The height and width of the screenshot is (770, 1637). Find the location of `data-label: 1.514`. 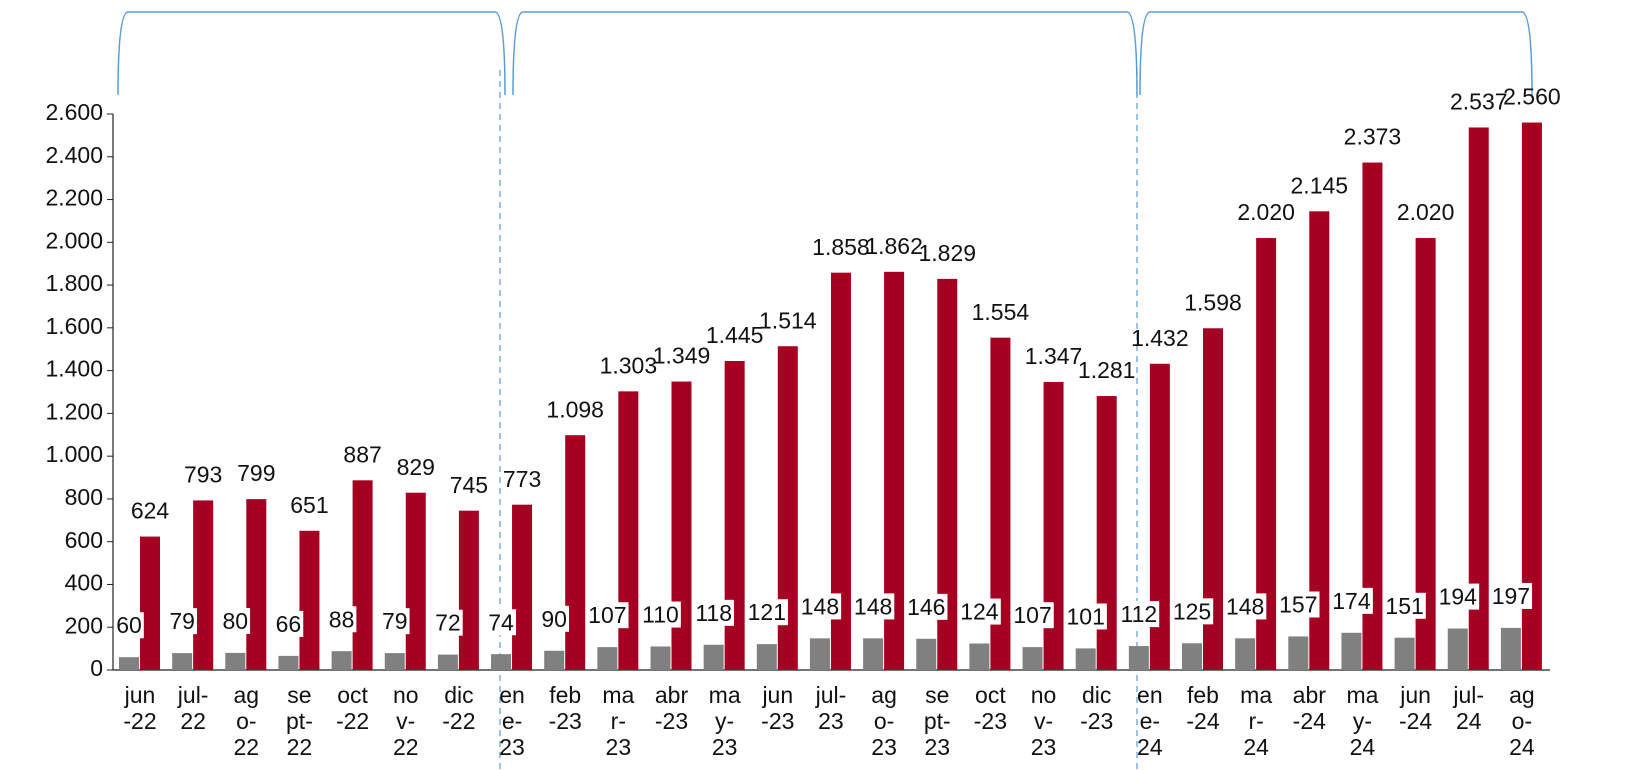

data-label: 1.514 is located at coordinates (788, 320).